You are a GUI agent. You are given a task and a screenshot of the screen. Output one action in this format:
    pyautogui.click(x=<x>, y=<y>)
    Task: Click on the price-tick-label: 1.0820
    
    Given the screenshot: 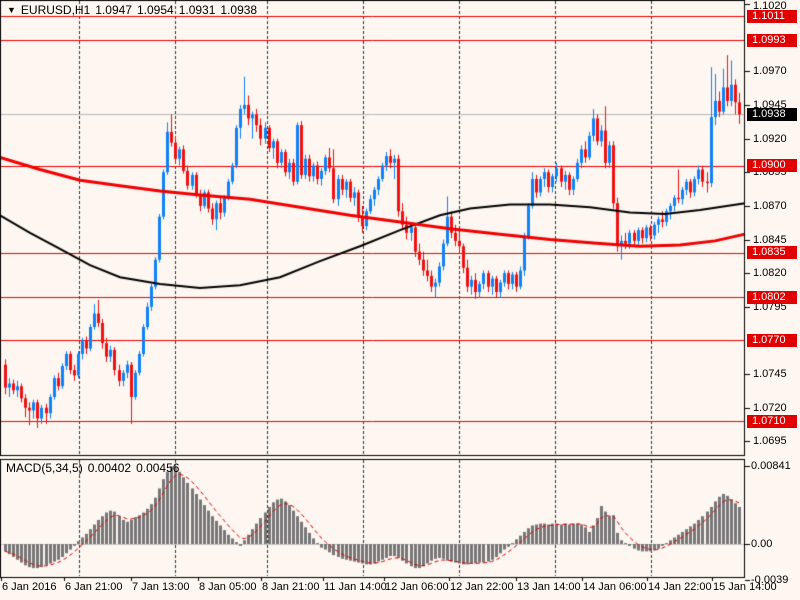 What is the action you would take?
    pyautogui.click(x=770, y=273)
    